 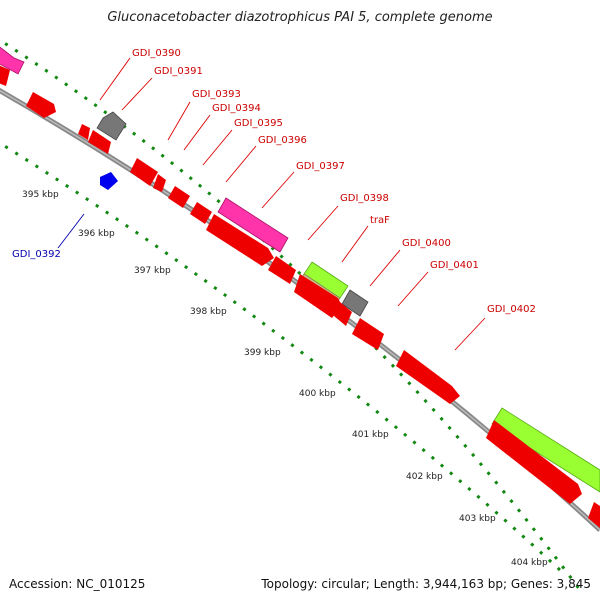 I want to click on tick-label: 396 kbp, so click(x=96, y=234).